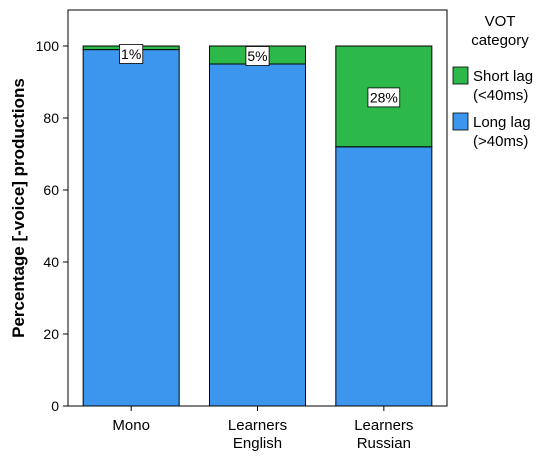 Image resolution: width=550 pixels, height=460 pixels. Describe the element at coordinates (18, 208) in the screenshot. I see `y-axis-title: Percentage [-voice] productions` at that location.